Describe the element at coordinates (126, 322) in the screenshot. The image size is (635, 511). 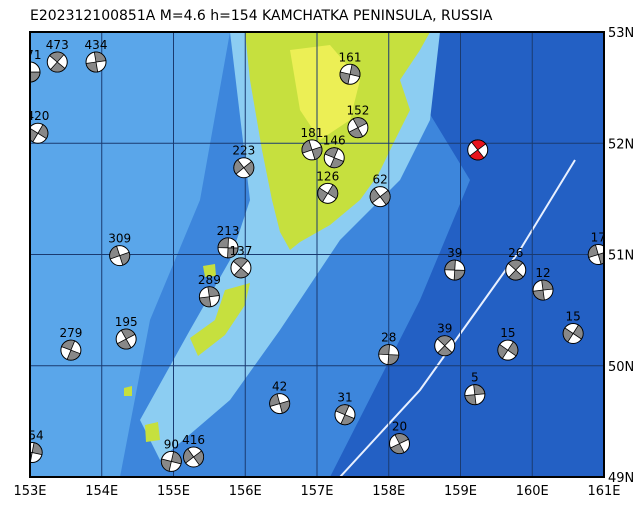
I see `depth-label: 195` at that location.